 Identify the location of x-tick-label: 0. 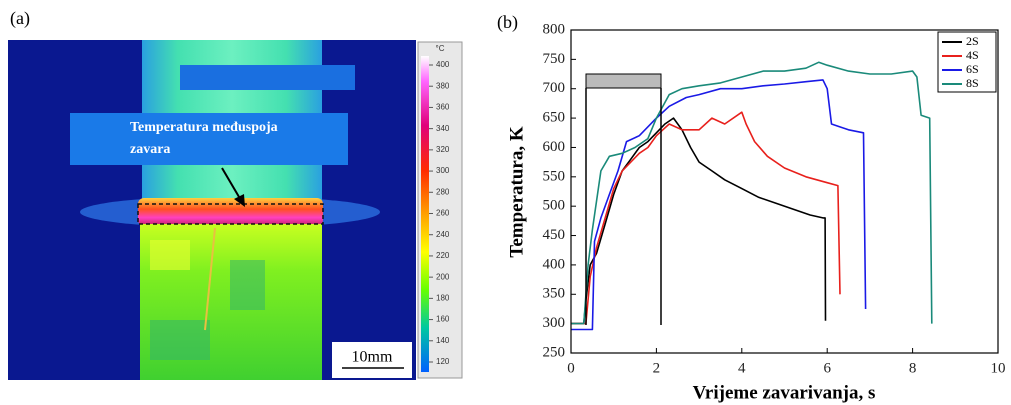
(571, 368).